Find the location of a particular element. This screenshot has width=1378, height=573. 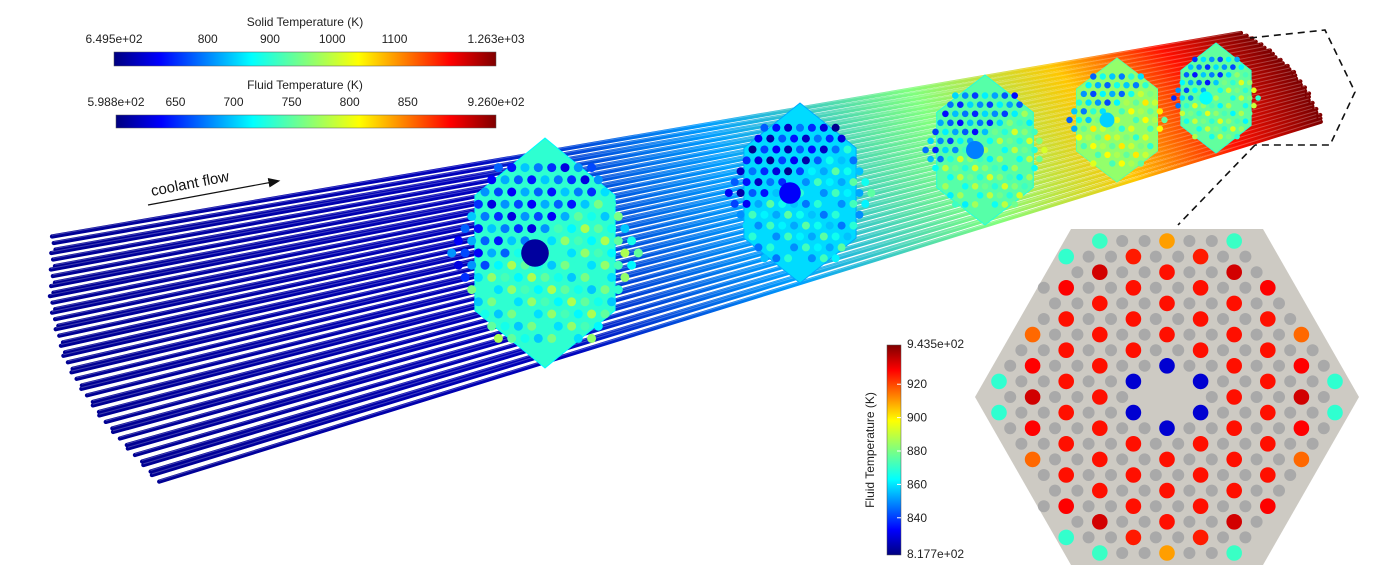

axial-slice is located at coordinates (800, 193).